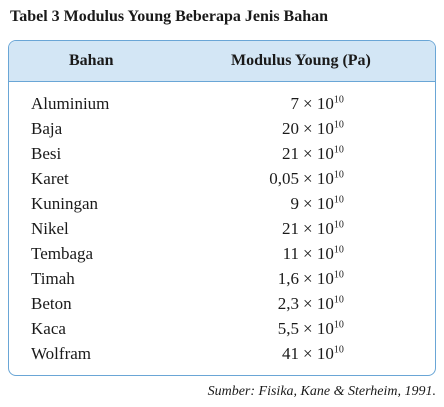 This screenshot has width=444, height=407. I want to click on modulus-mantissa: 1,6, so click(288, 278).